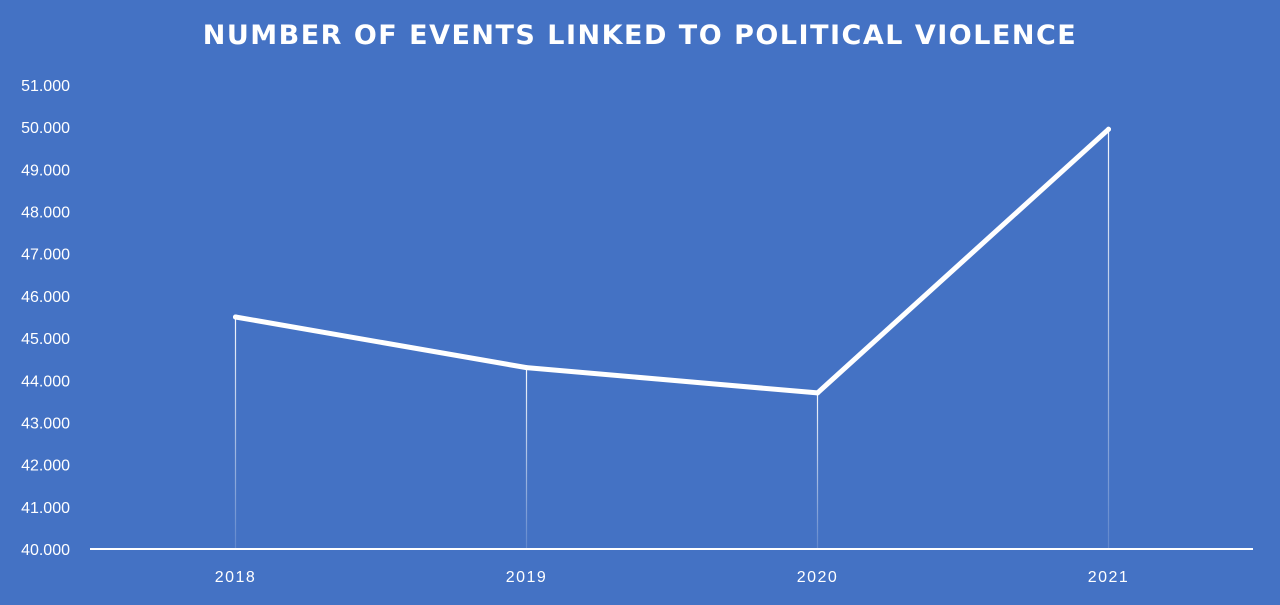  I want to click on y-tick-label: 42.000, so click(45, 466).